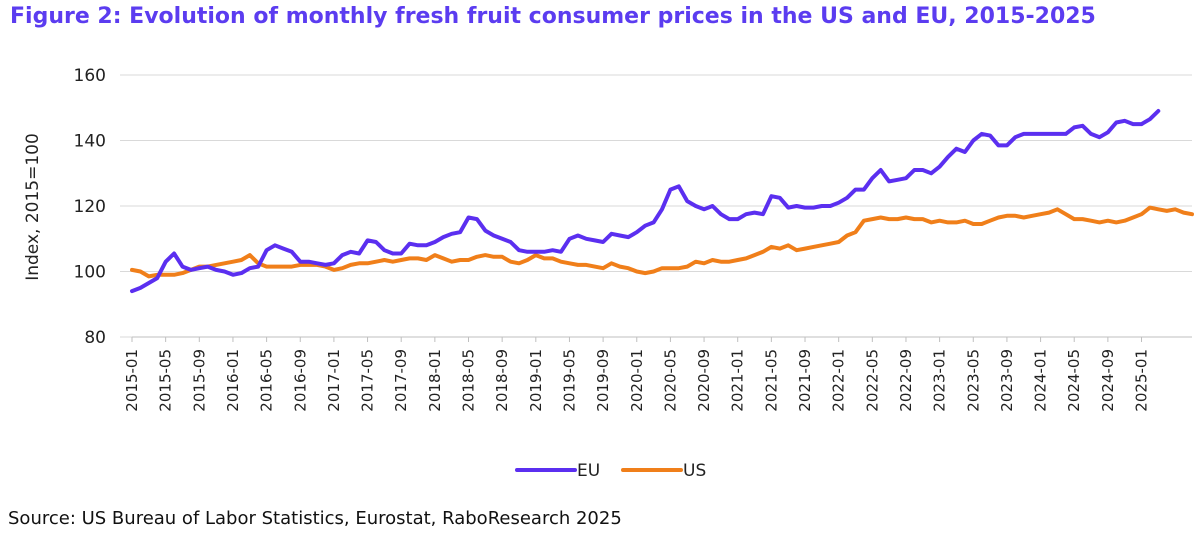 This screenshot has width=1200, height=533. Describe the element at coordinates (805, 380) in the screenshot. I see `x-tick-label: 2021-09` at that location.